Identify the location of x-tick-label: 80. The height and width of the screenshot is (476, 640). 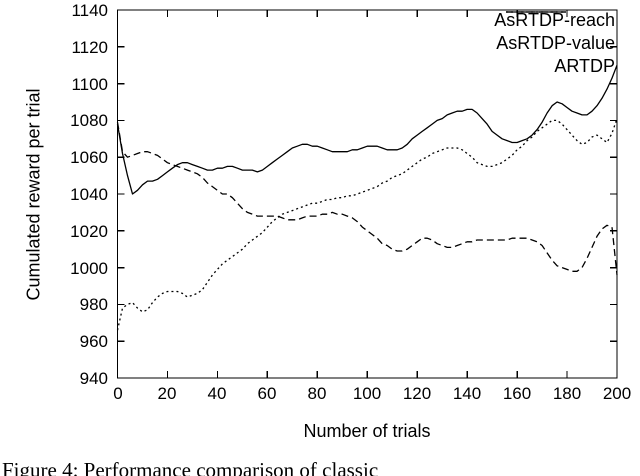
(317, 393).